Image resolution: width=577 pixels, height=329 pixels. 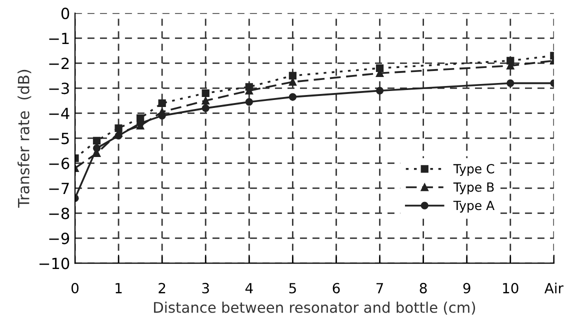 I want to click on legend-label: Type B, so click(x=473, y=188).